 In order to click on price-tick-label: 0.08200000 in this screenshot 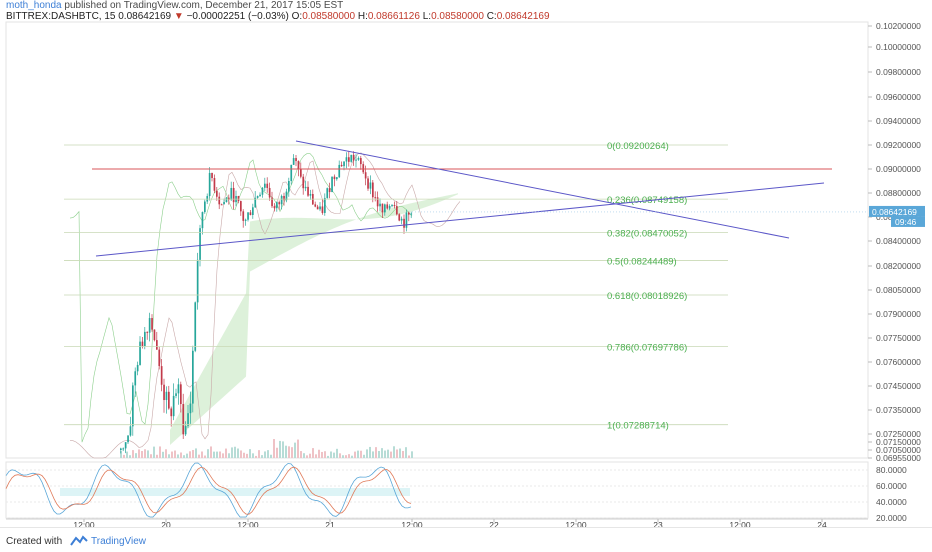, I will do `click(898, 266)`.